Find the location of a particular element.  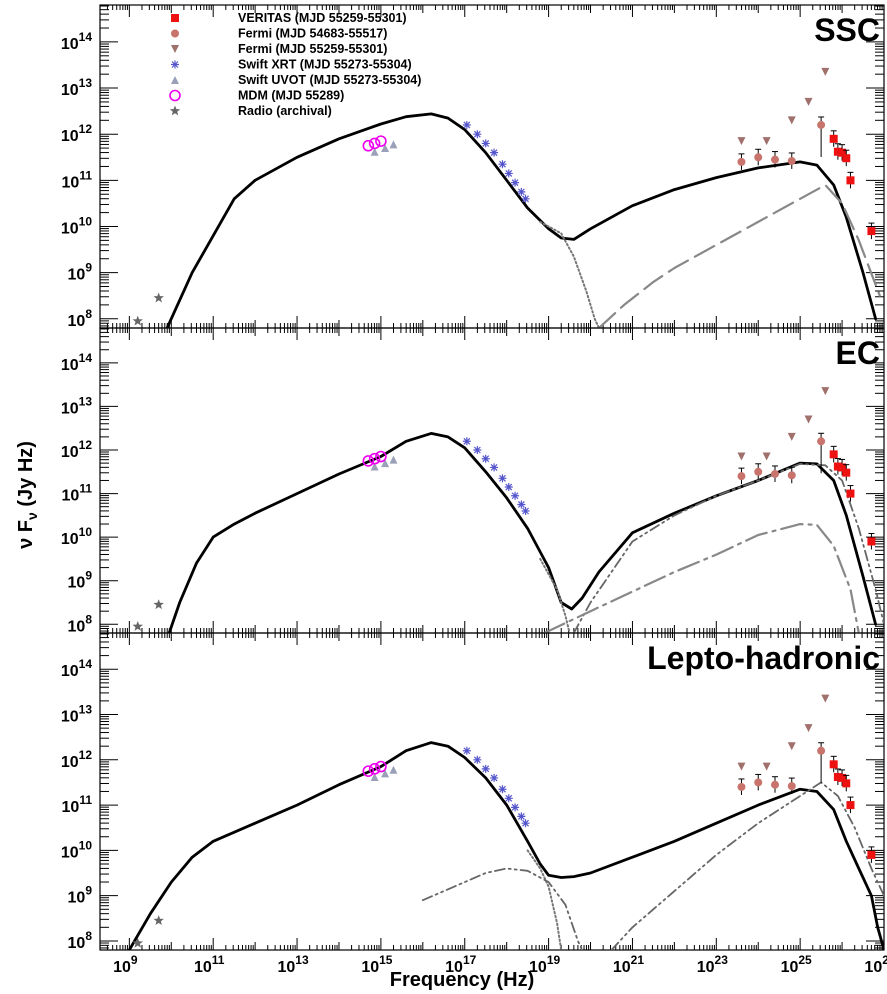

x-tick-label: 1023 is located at coordinates (712, 964).